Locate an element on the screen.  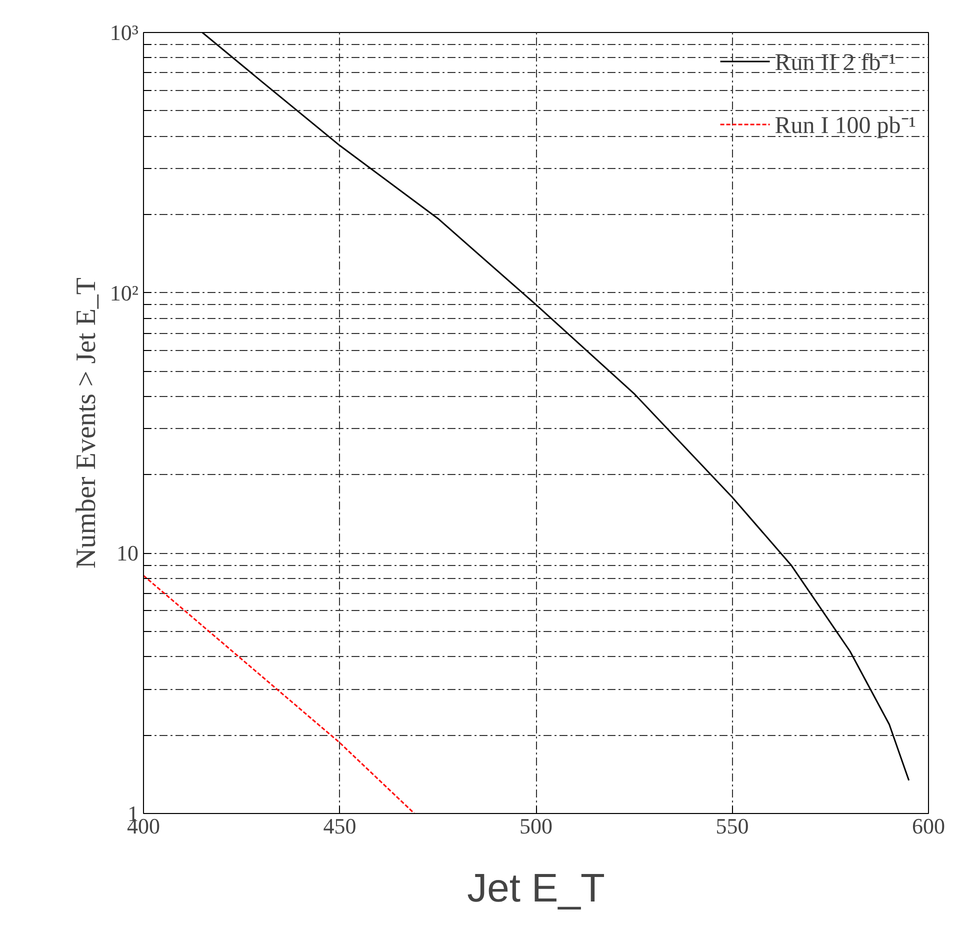
y-tick-label: 10² is located at coordinates (124, 293).